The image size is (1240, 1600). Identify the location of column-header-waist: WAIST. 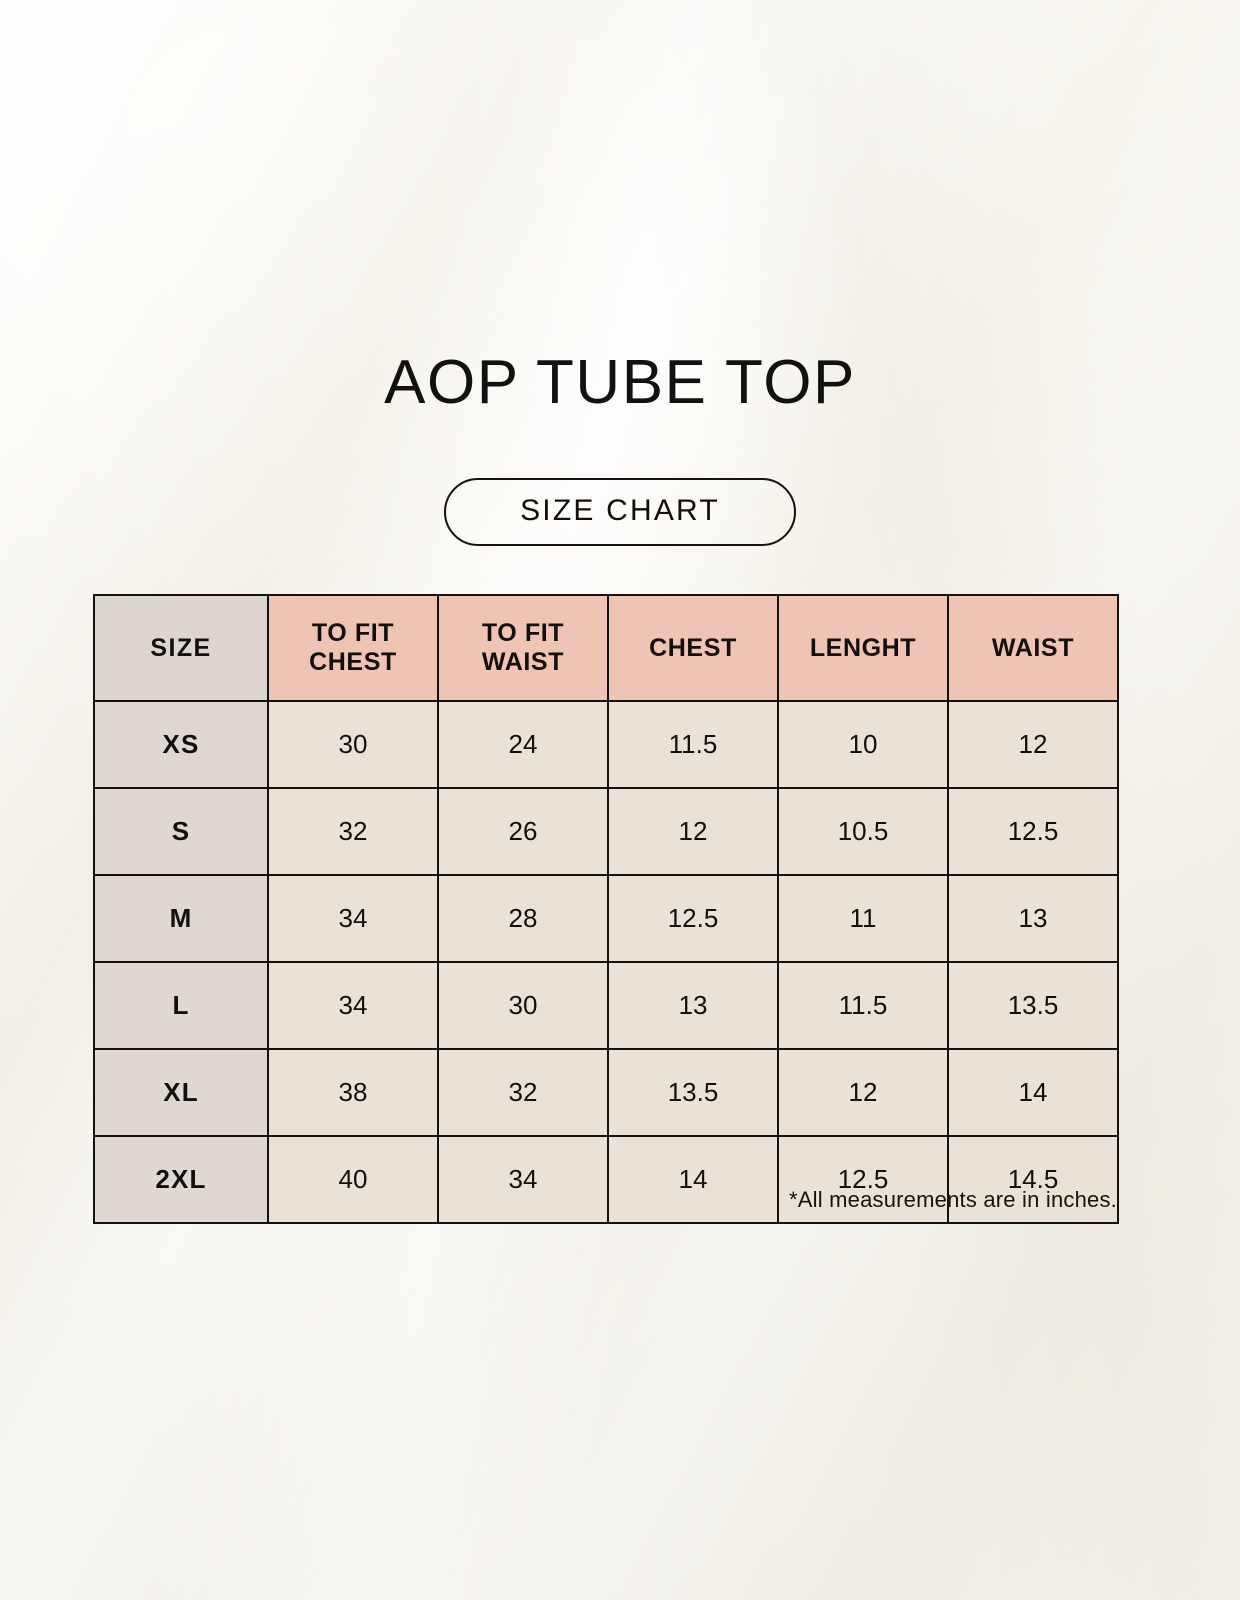
(1033, 648).